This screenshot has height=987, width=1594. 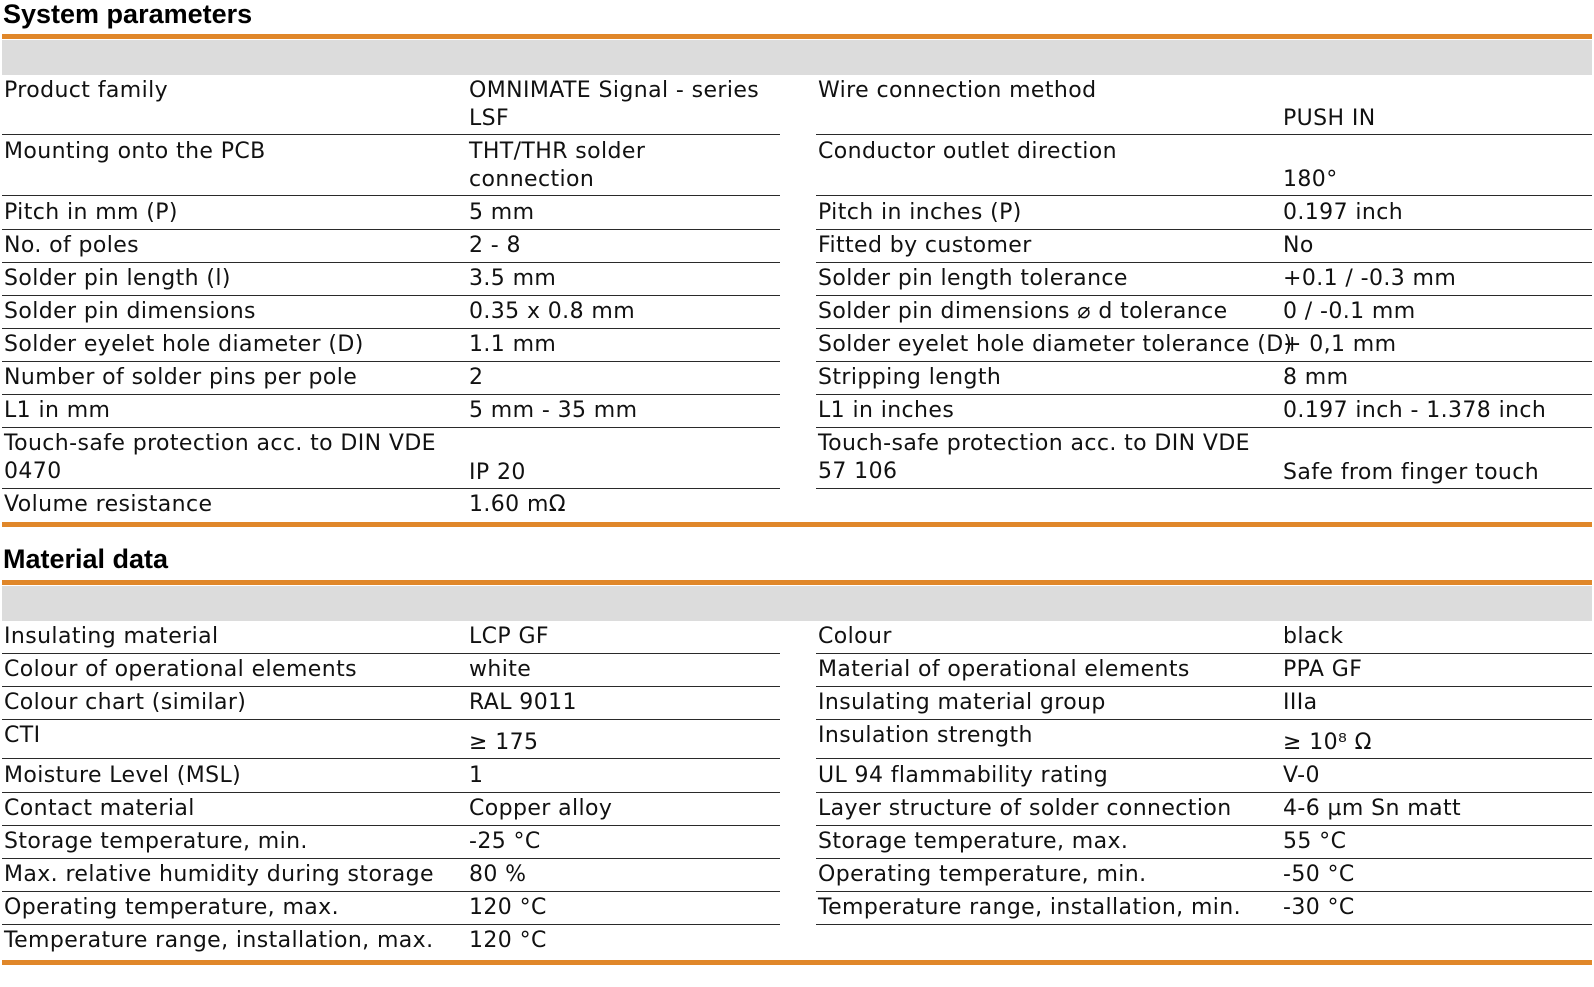 What do you see at coordinates (108, 504) in the screenshot?
I see `param-label: Volume resistance` at bounding box center [108, 504].